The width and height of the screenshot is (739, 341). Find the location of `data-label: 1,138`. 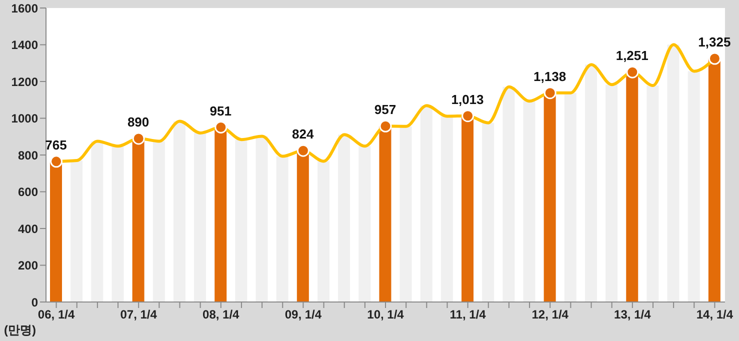

data-label: 1,138 is located at coordinates (550, 76).